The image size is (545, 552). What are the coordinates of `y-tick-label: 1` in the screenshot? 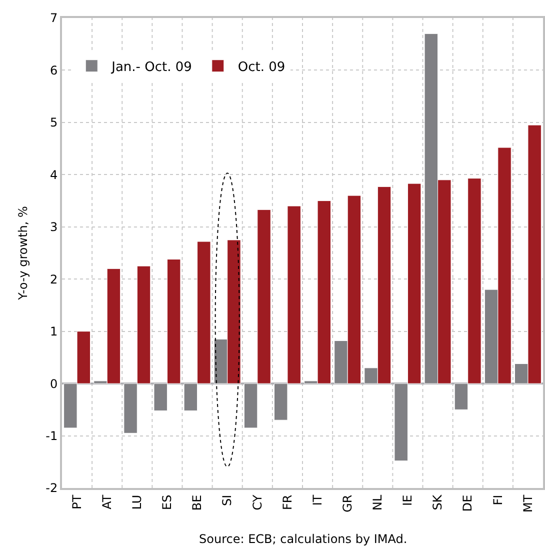 It's located at (54, 331).